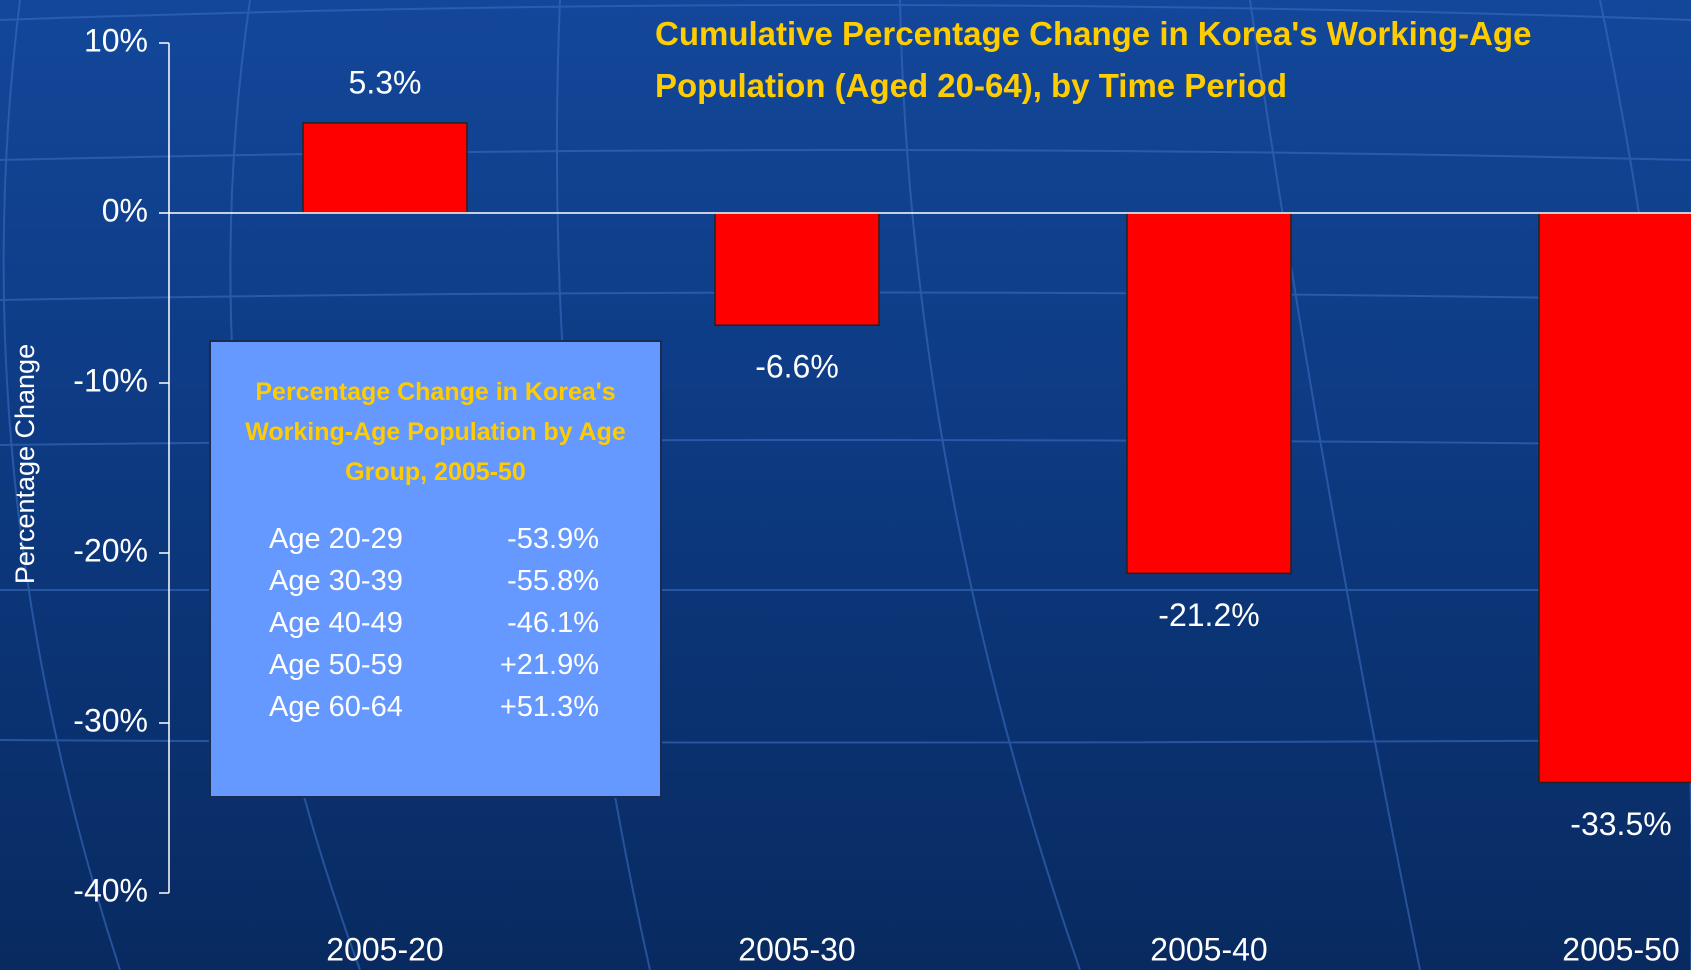  I want to click on inset-age-group: Age 50-59, so click(336, 665).